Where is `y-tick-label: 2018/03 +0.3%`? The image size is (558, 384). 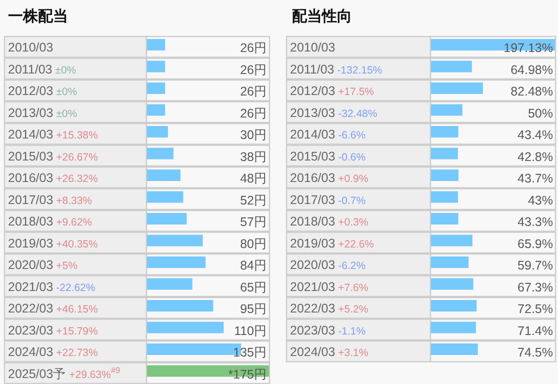 y-tick-label: 2018/03 +0.3% is located at coordinates (329, 221).